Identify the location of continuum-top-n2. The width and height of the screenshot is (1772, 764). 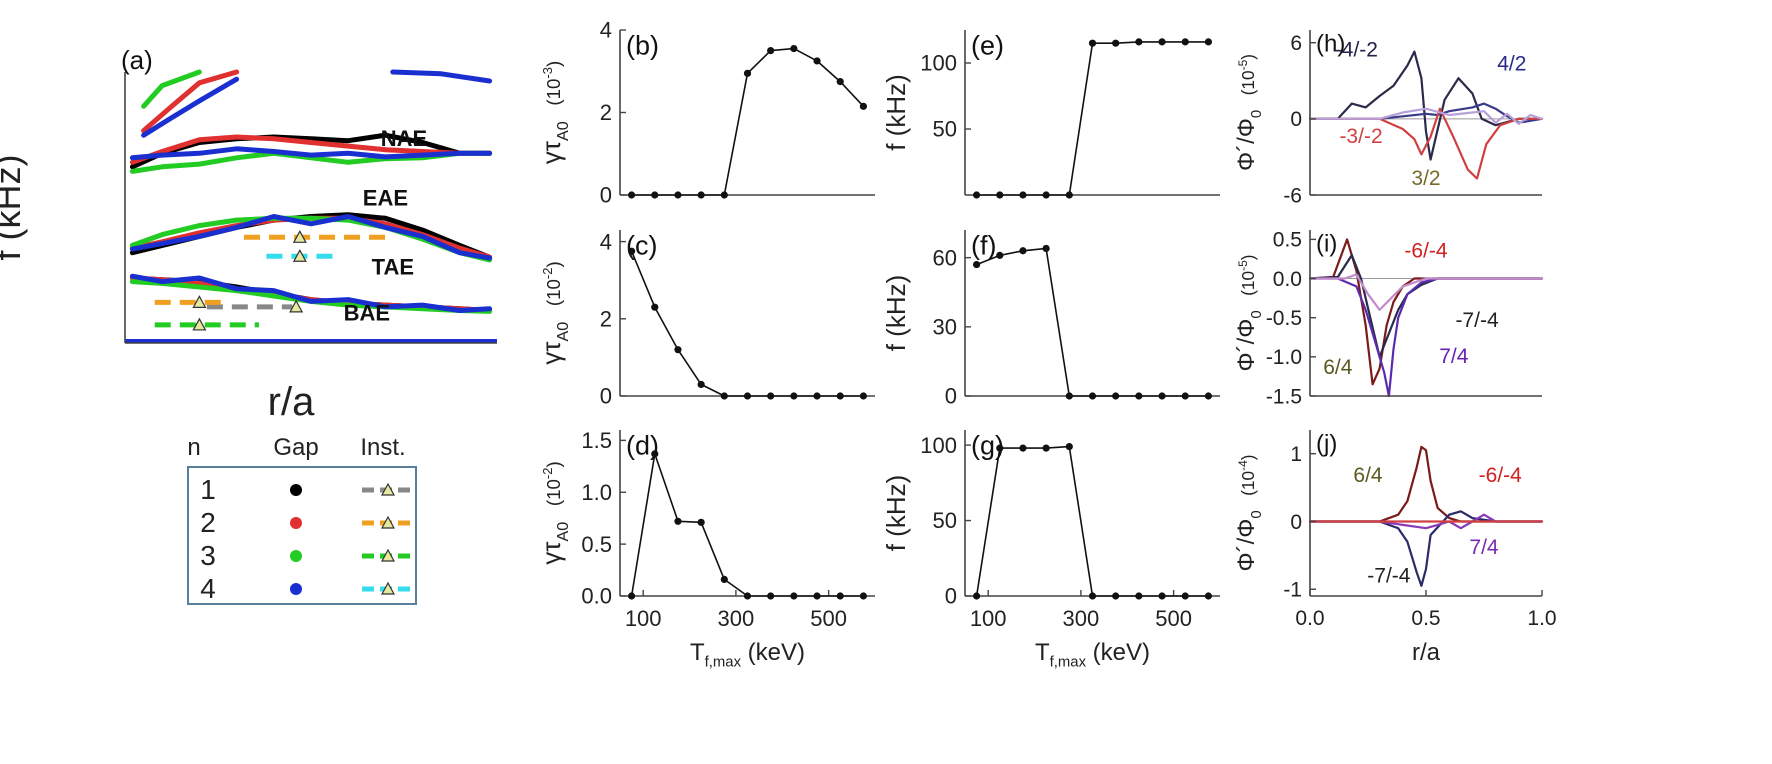
(190, 101).